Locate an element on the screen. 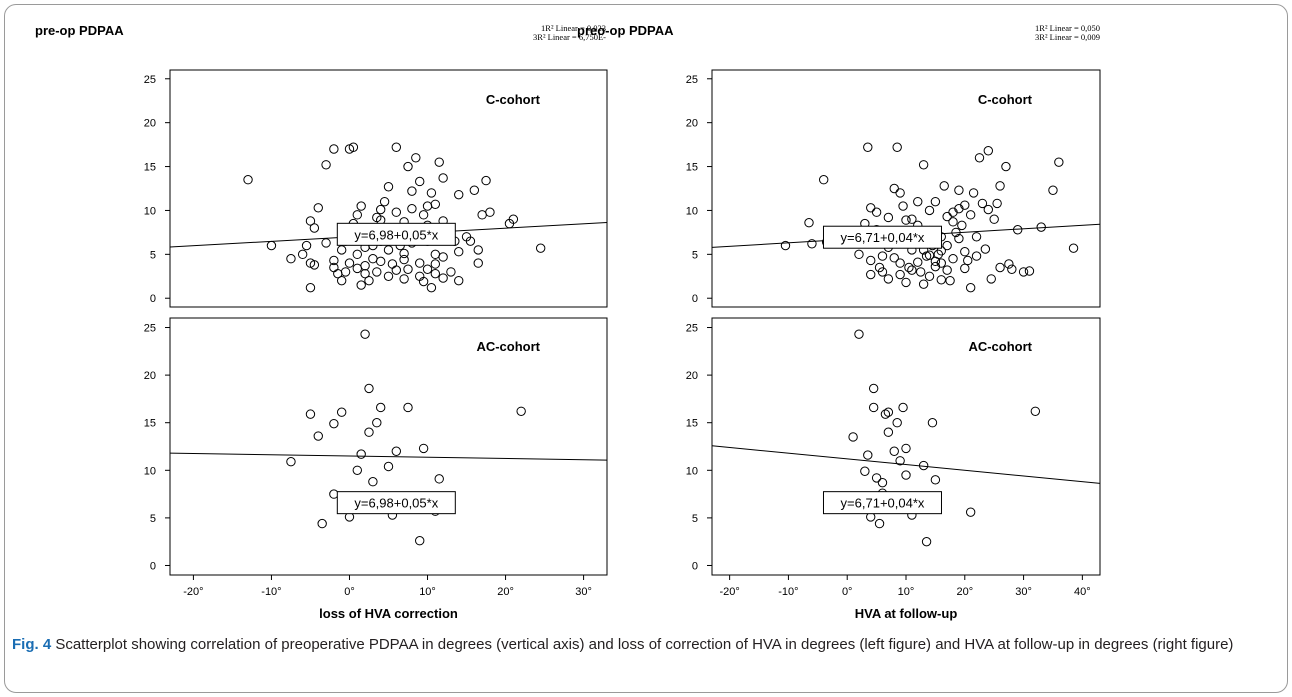 This screenshot has width=1292, height=697. regression-line is located at coordinates (906, 464).